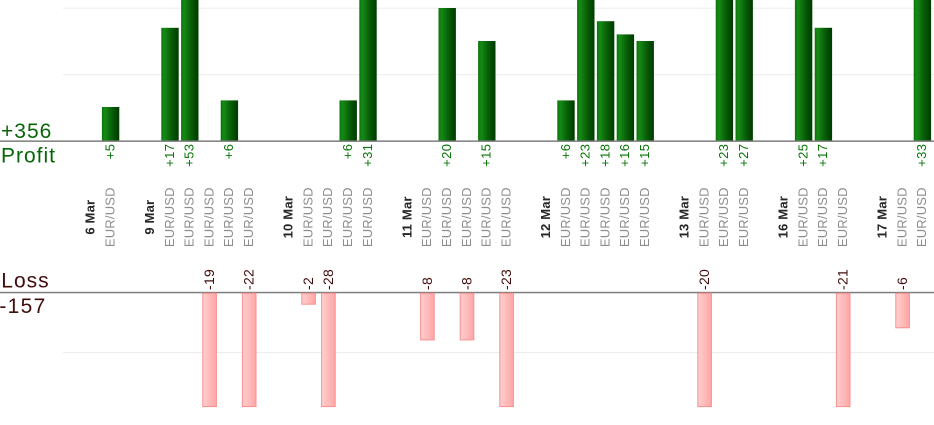 This screenshot has width=934, height=425. What do you see at coordinates (23, 306) in the screenshot?
I see `svg-text: -157` at bounding box center [23, 306].